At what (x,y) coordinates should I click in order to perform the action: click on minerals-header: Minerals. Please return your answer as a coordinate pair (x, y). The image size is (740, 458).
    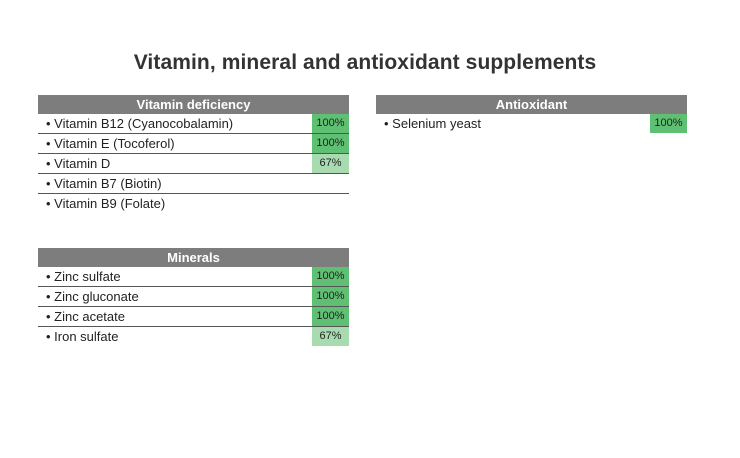
    Looking at the image, I should click on (193, 257).